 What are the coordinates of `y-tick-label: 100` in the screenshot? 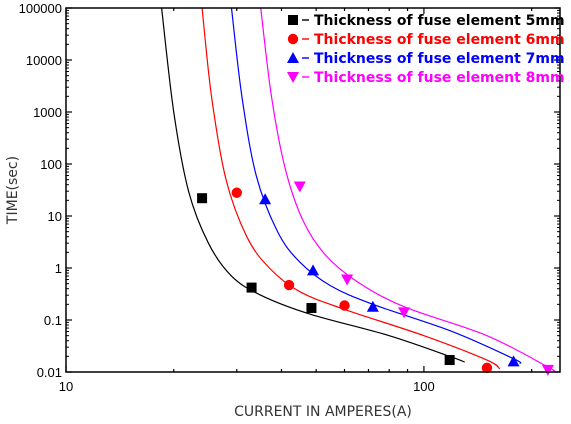 It's located at (51, 164).